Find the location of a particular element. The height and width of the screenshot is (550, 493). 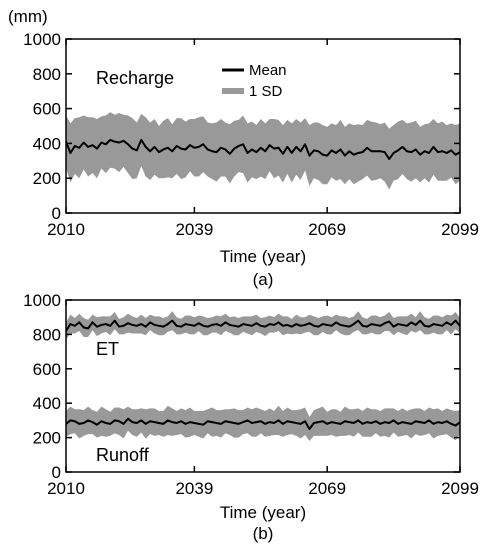

recharge-sd-band is located at coordinates (263, 151).